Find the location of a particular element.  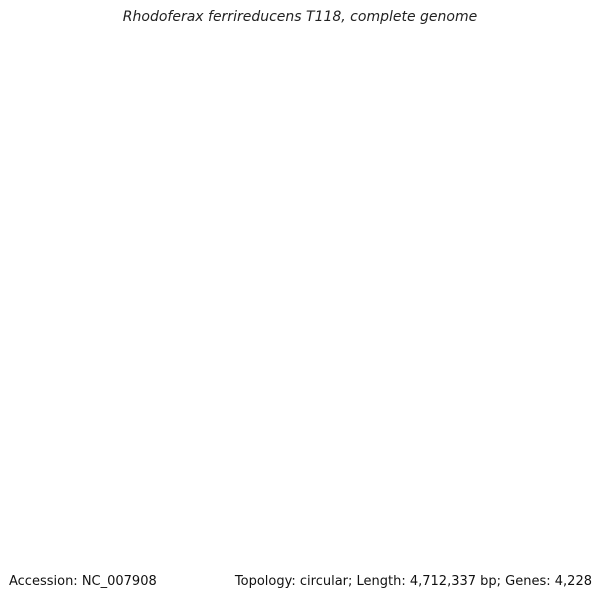

accession-text: Accession: NC_007908 is located at coordinates (83, 581).